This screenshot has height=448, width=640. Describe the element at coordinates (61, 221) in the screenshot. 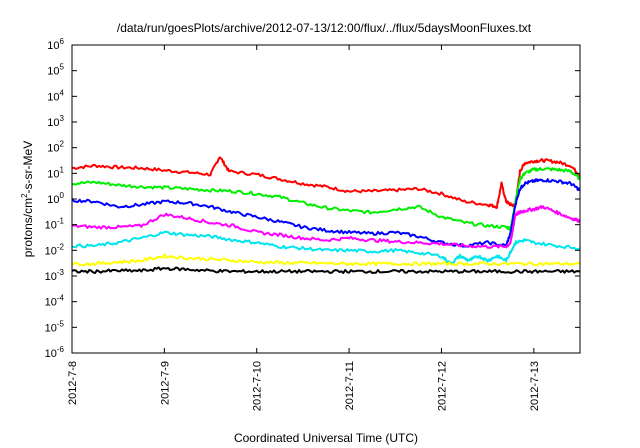

I see `y-tick-label-exp: -1` at that location.